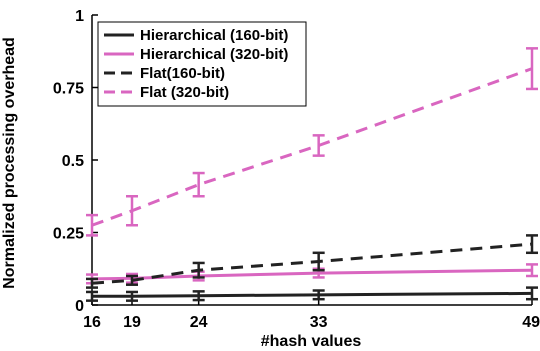  I want to click on x-tick-label: 19, so click(132, 322).